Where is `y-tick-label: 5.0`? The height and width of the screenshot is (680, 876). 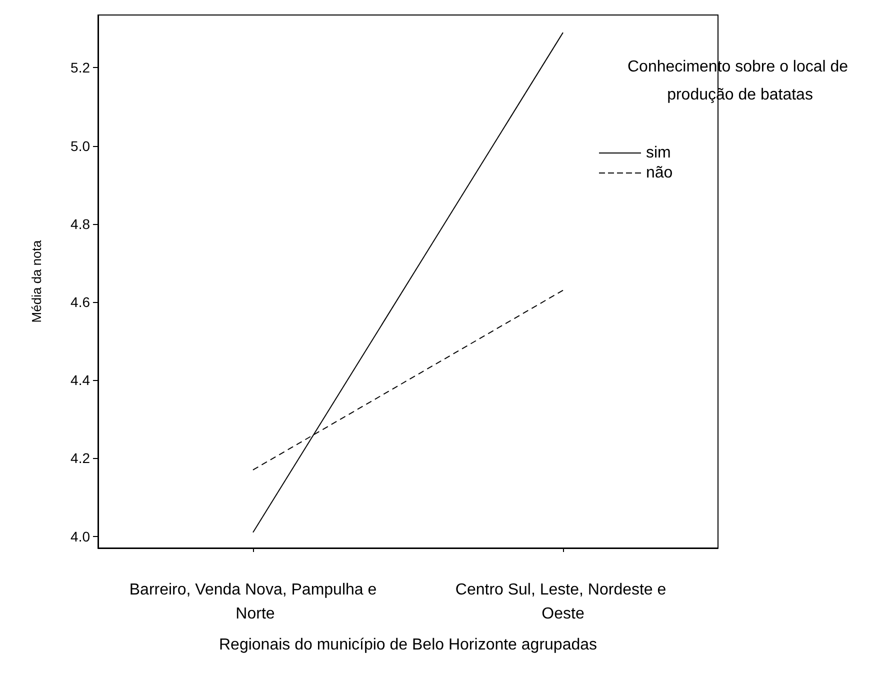 y-tick-label: 5.0 is located at coordinates (80, 146).